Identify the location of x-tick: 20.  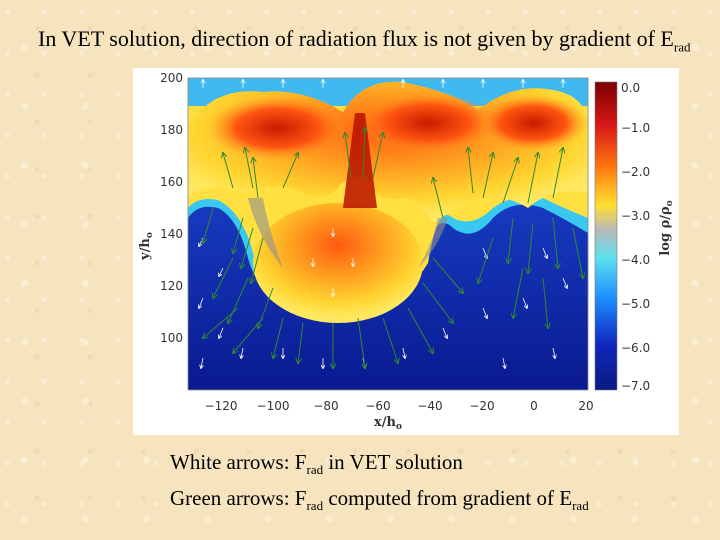
(585, 406).